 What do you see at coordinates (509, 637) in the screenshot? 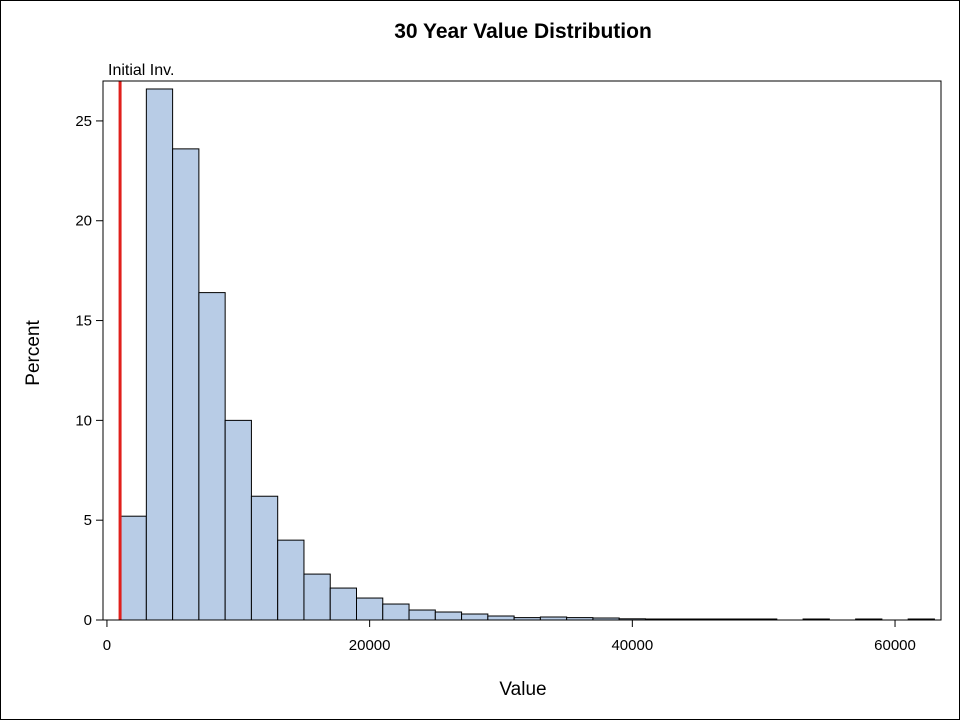
I see `x-axis-ticks: 0 20000 40000 60000` at bounding box center [509, 637].